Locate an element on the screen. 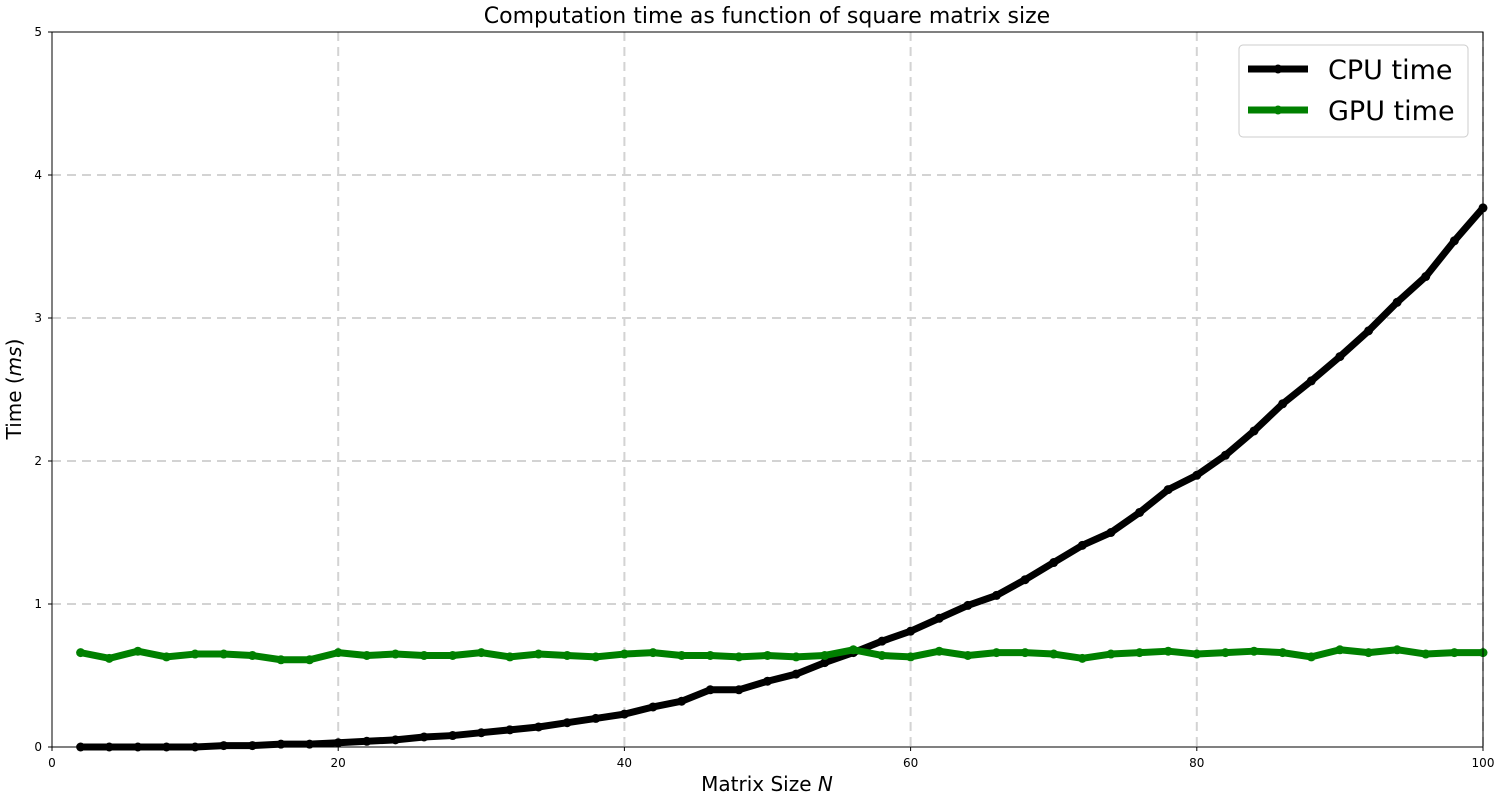 This screenshot has height=800, width=1500. legend-label: CPU time is located at coordinates (1390, 70).